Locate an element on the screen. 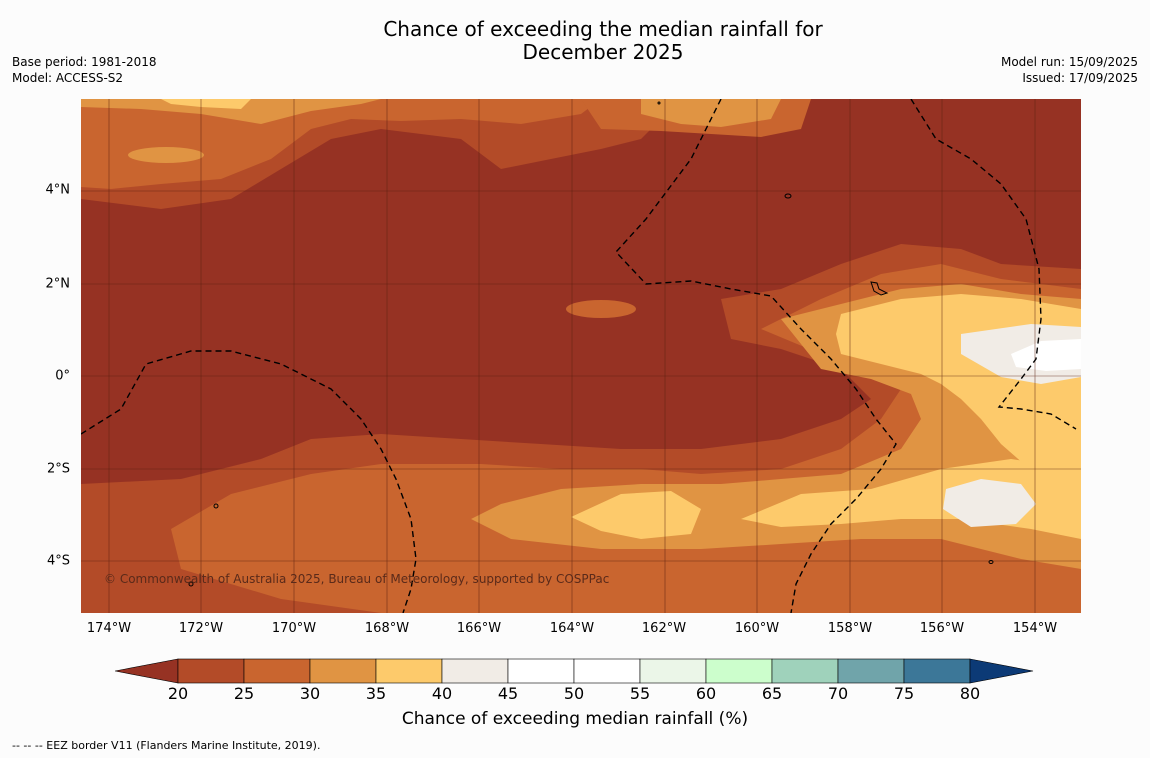 This screenshot has width=1150, height=758. legend-tick-60: 60 is located at coordinates (706, 693).